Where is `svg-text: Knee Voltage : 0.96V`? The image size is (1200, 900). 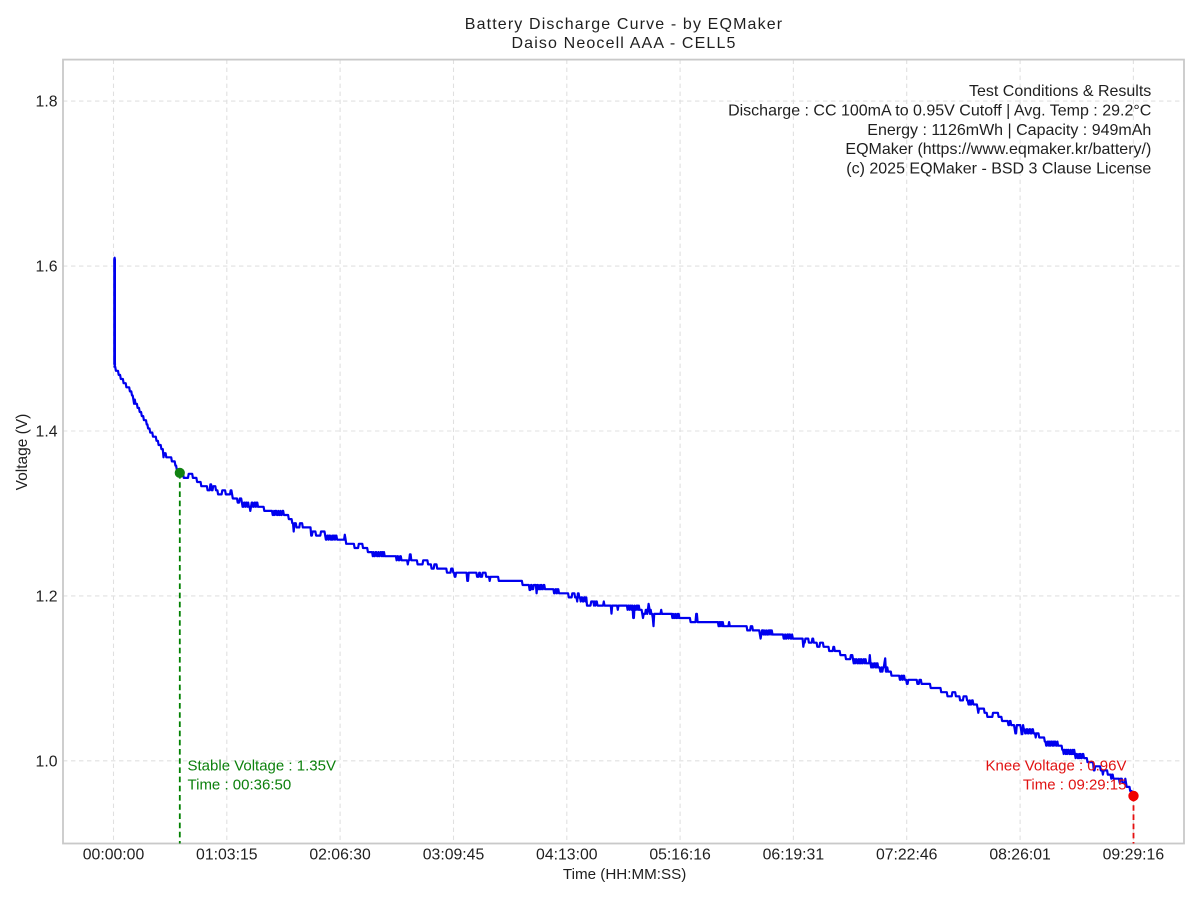
svg-text: Knee Voltage : 0.96V is located at coordinates (1056, 765).